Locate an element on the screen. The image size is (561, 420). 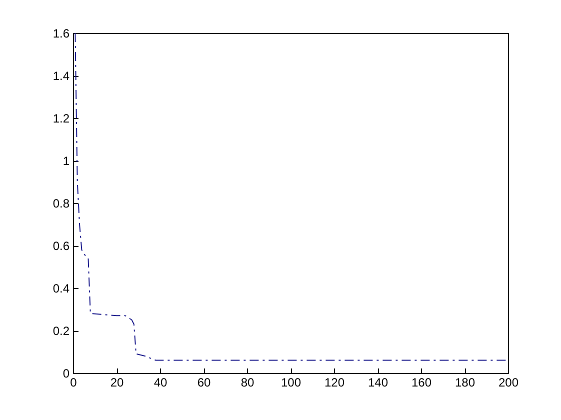
y-tick-label: 0.2 is located at coordinates (61, 331).